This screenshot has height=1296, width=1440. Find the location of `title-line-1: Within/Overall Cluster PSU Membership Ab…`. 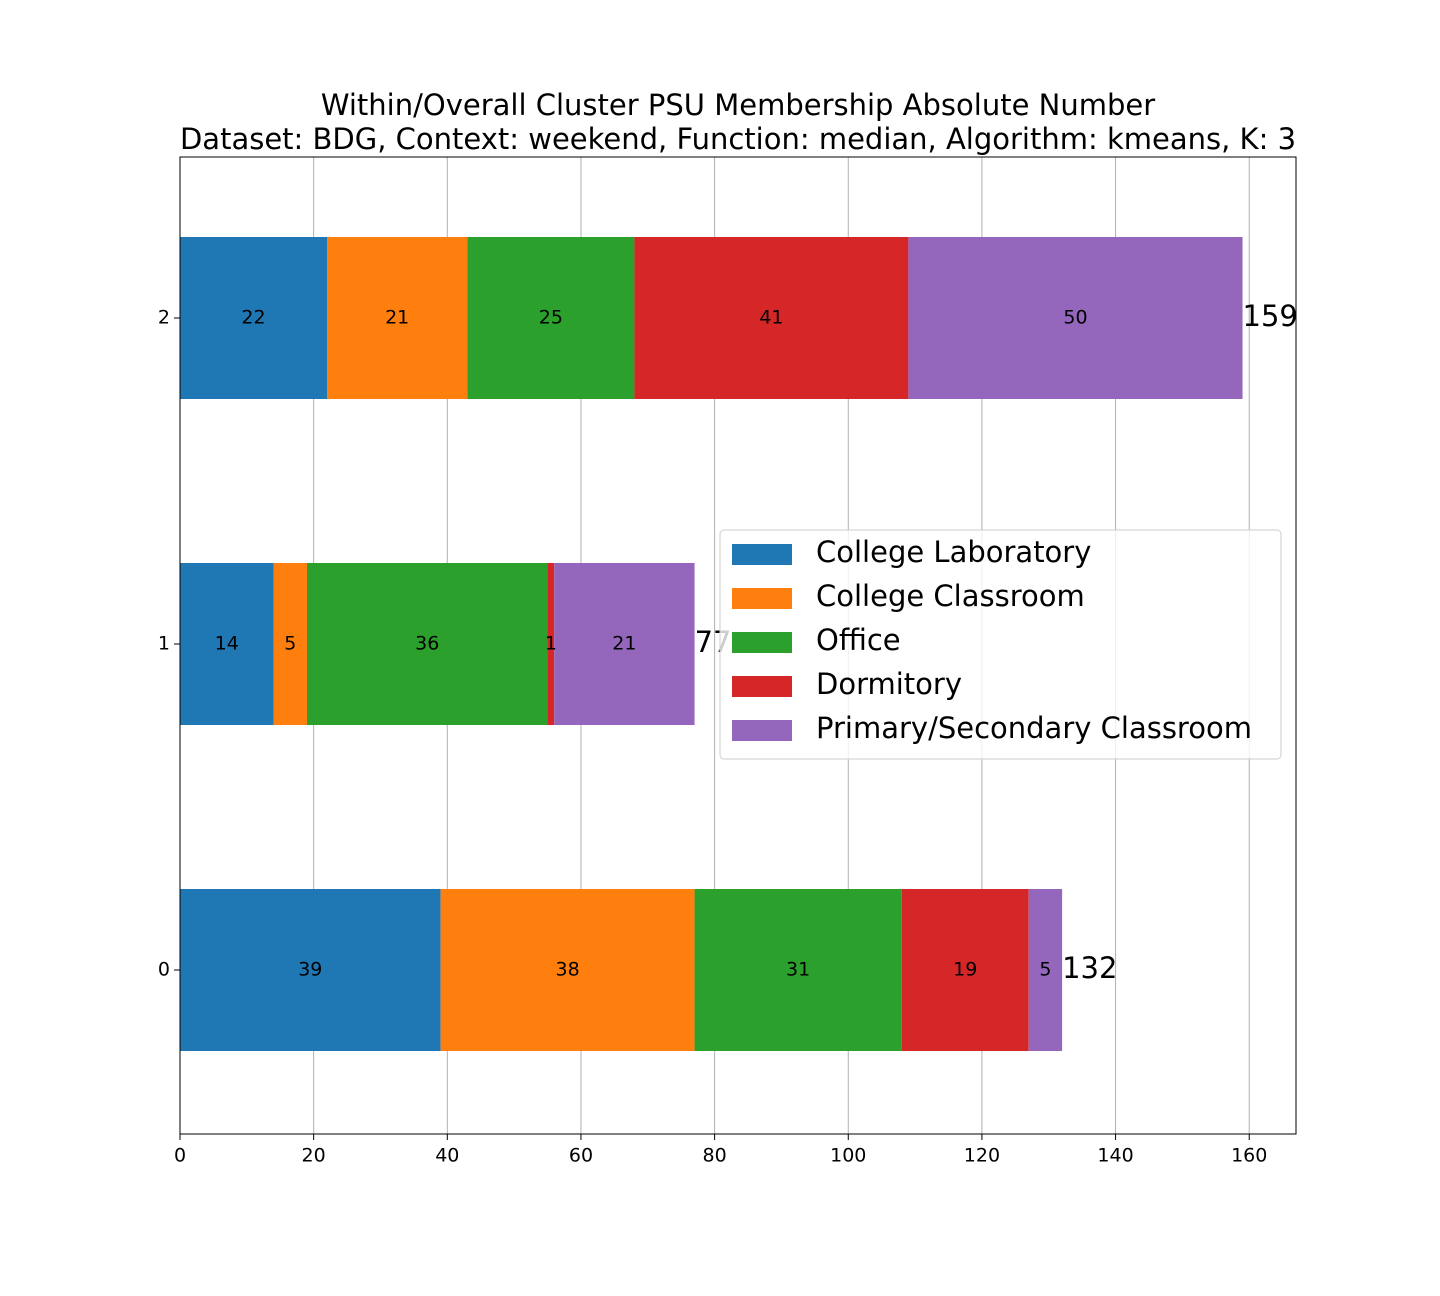

title-line-1: Within/Overall Cluster PSU Membership Ab… is located at coordinates (738, 105).